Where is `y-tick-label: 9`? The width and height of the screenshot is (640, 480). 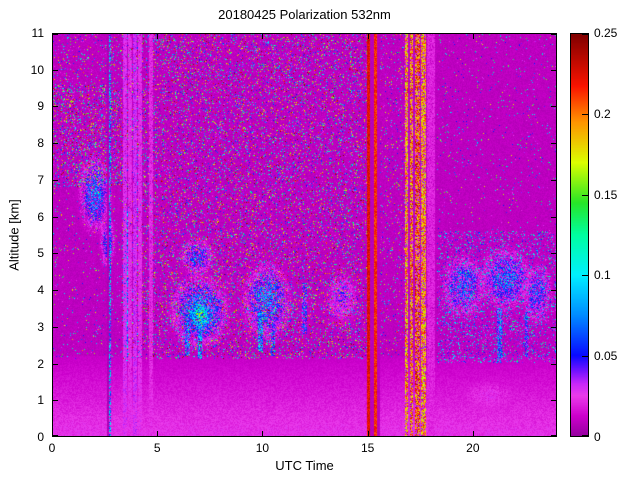
y-tick-label: 9 is located at coordinates (40, 106).